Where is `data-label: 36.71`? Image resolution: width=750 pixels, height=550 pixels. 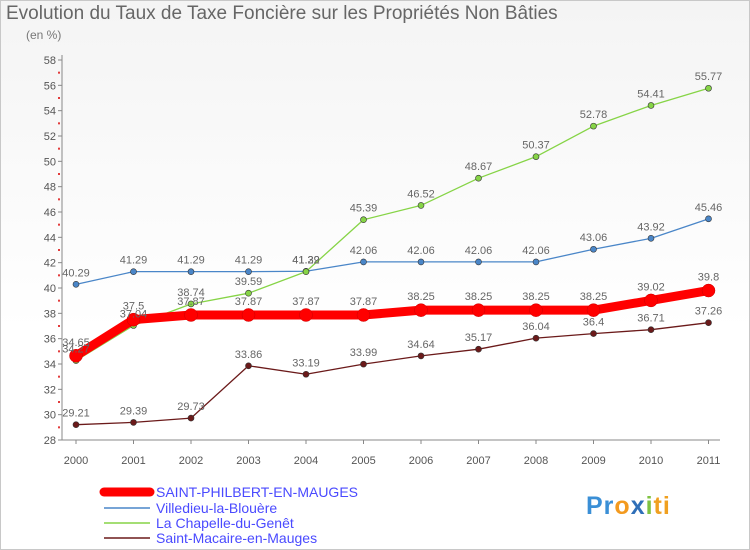
data-label: 36.71 is located at coordinates (651, 319).